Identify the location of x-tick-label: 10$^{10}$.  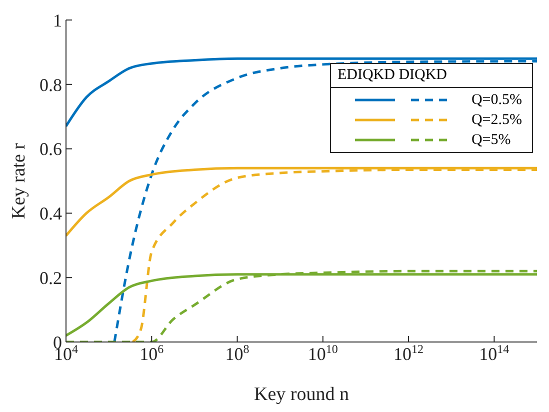
(323, 353).